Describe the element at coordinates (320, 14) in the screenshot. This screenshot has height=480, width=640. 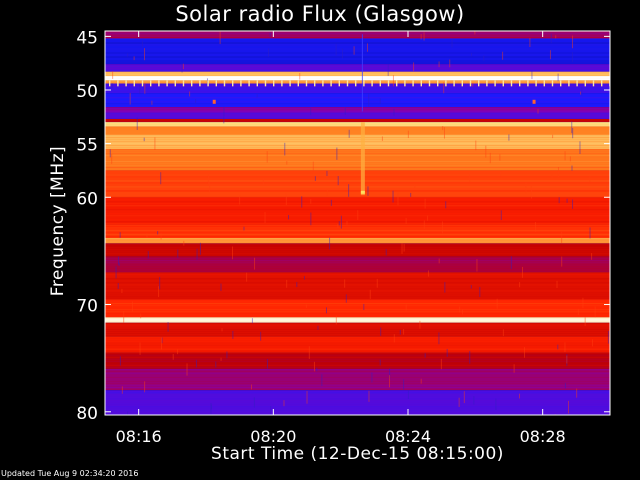
I see `chart-title: Solar radio Flux (Glasgow)` at that location.